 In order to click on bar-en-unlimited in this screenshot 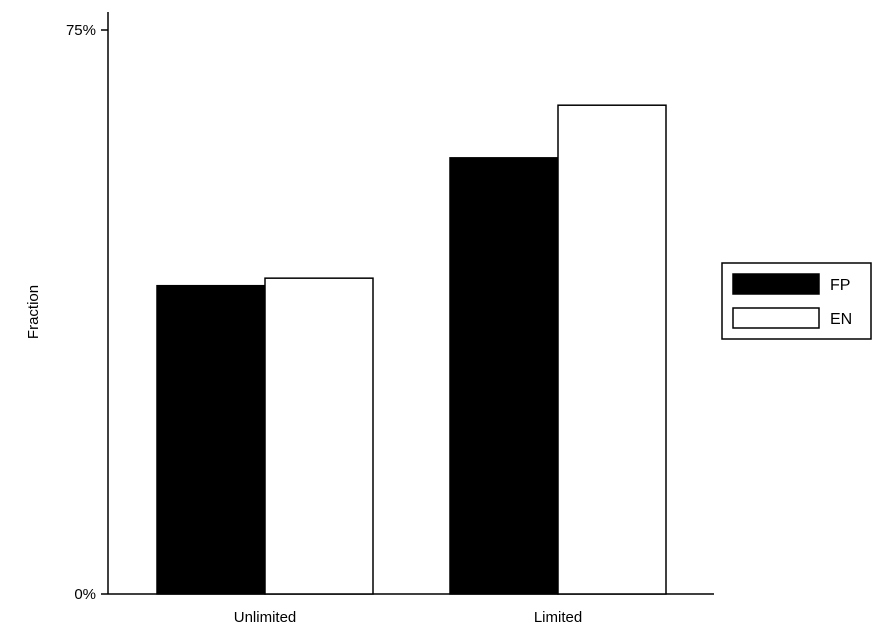, I will do `click(319, 436)`.